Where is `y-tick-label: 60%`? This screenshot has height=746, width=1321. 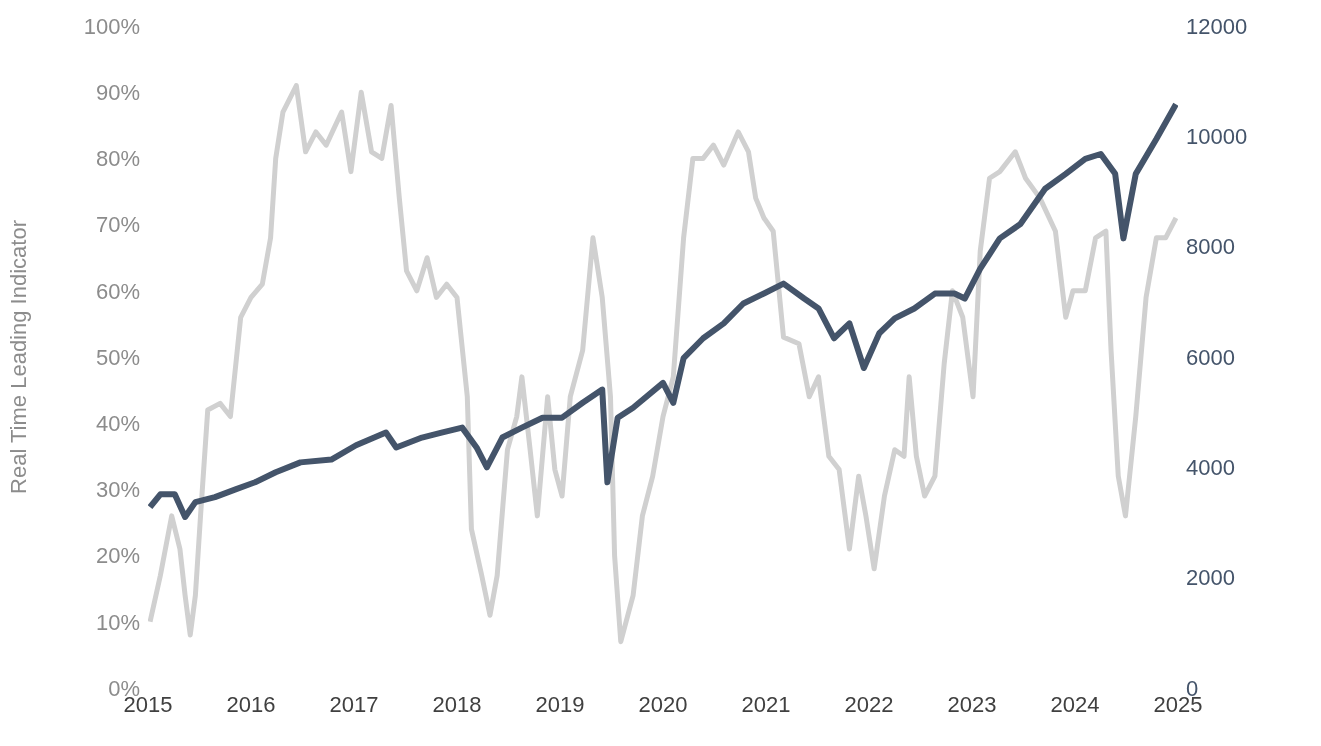 y-tick-label: 60% is located at coordinates (117, 291).